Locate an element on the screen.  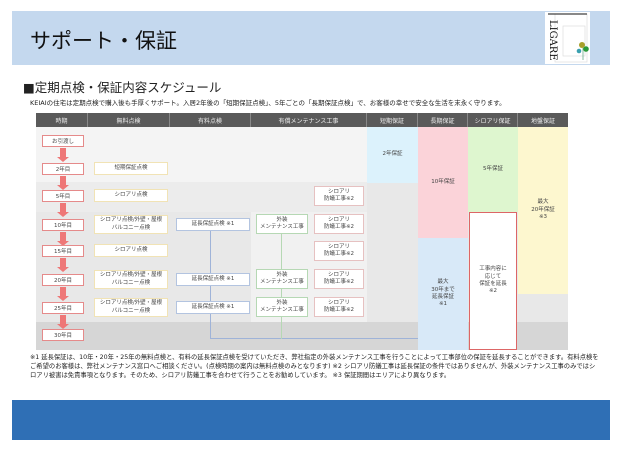
section-title: ■定期点検・保証内容スケジュール is located at coordinates (122, 87).